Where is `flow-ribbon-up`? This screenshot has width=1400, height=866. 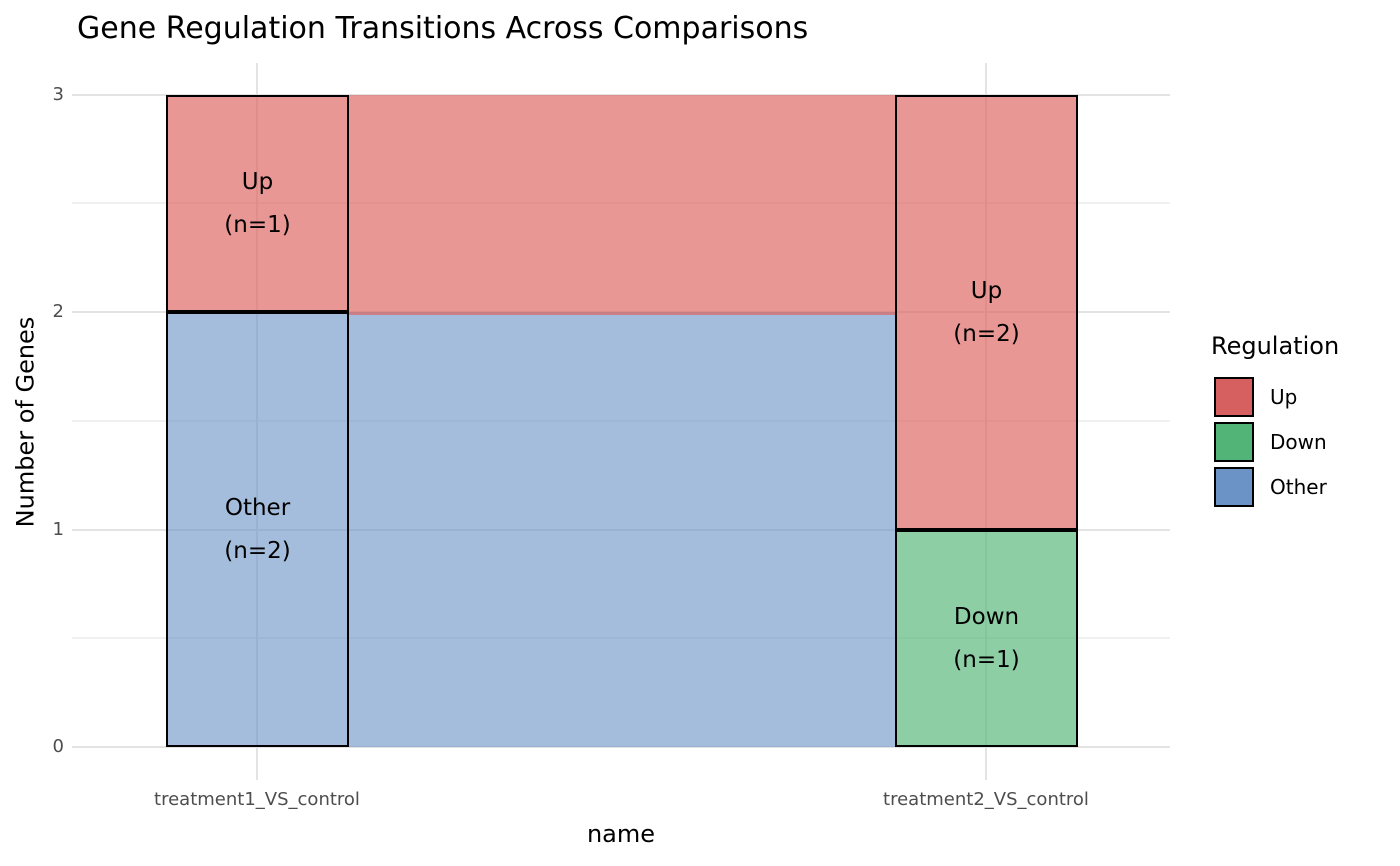 flow-ribbon-up is located at coordinates (622, 205).